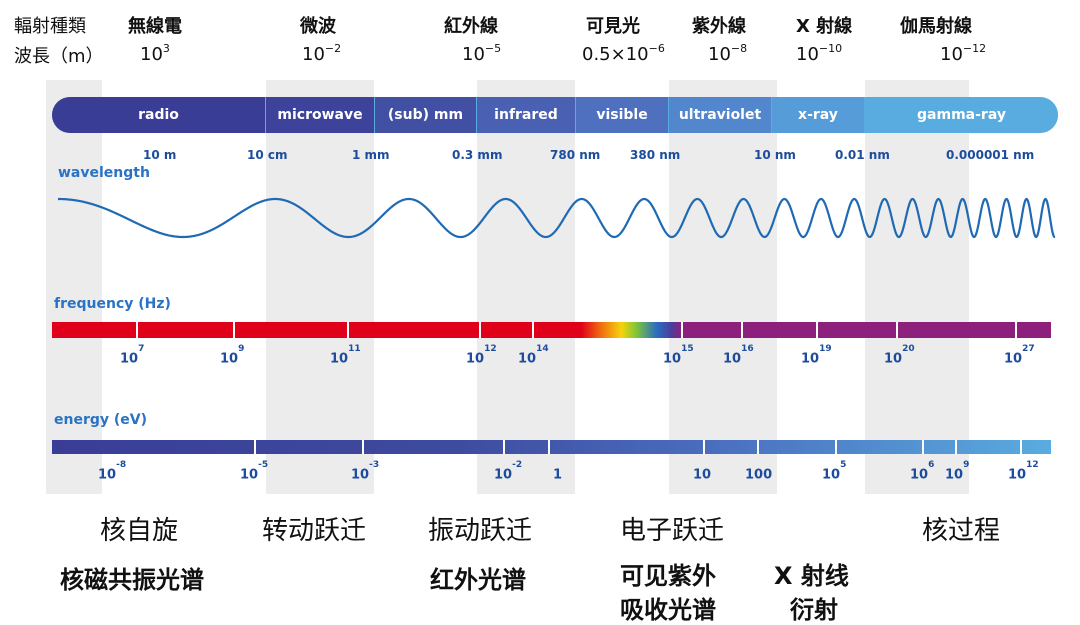 This screenshot has height=625, width=1080. What do you see at coordinates (425, 115) in the screenshot?
I see `band-submm: (sub) mm` at bounding box center [425, 115].